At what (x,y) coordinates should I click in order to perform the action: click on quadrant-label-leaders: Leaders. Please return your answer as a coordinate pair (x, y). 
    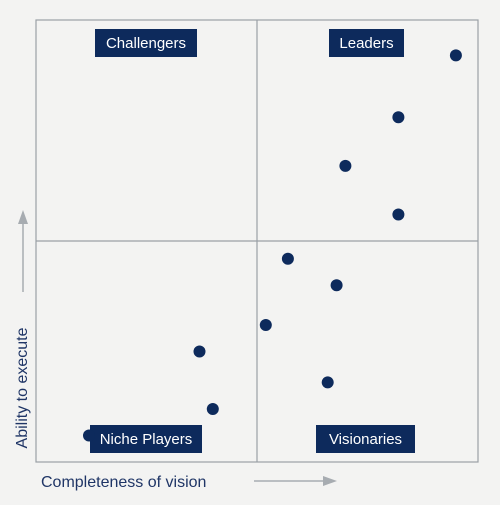
    Looking at the image, I should click on (366, 43).